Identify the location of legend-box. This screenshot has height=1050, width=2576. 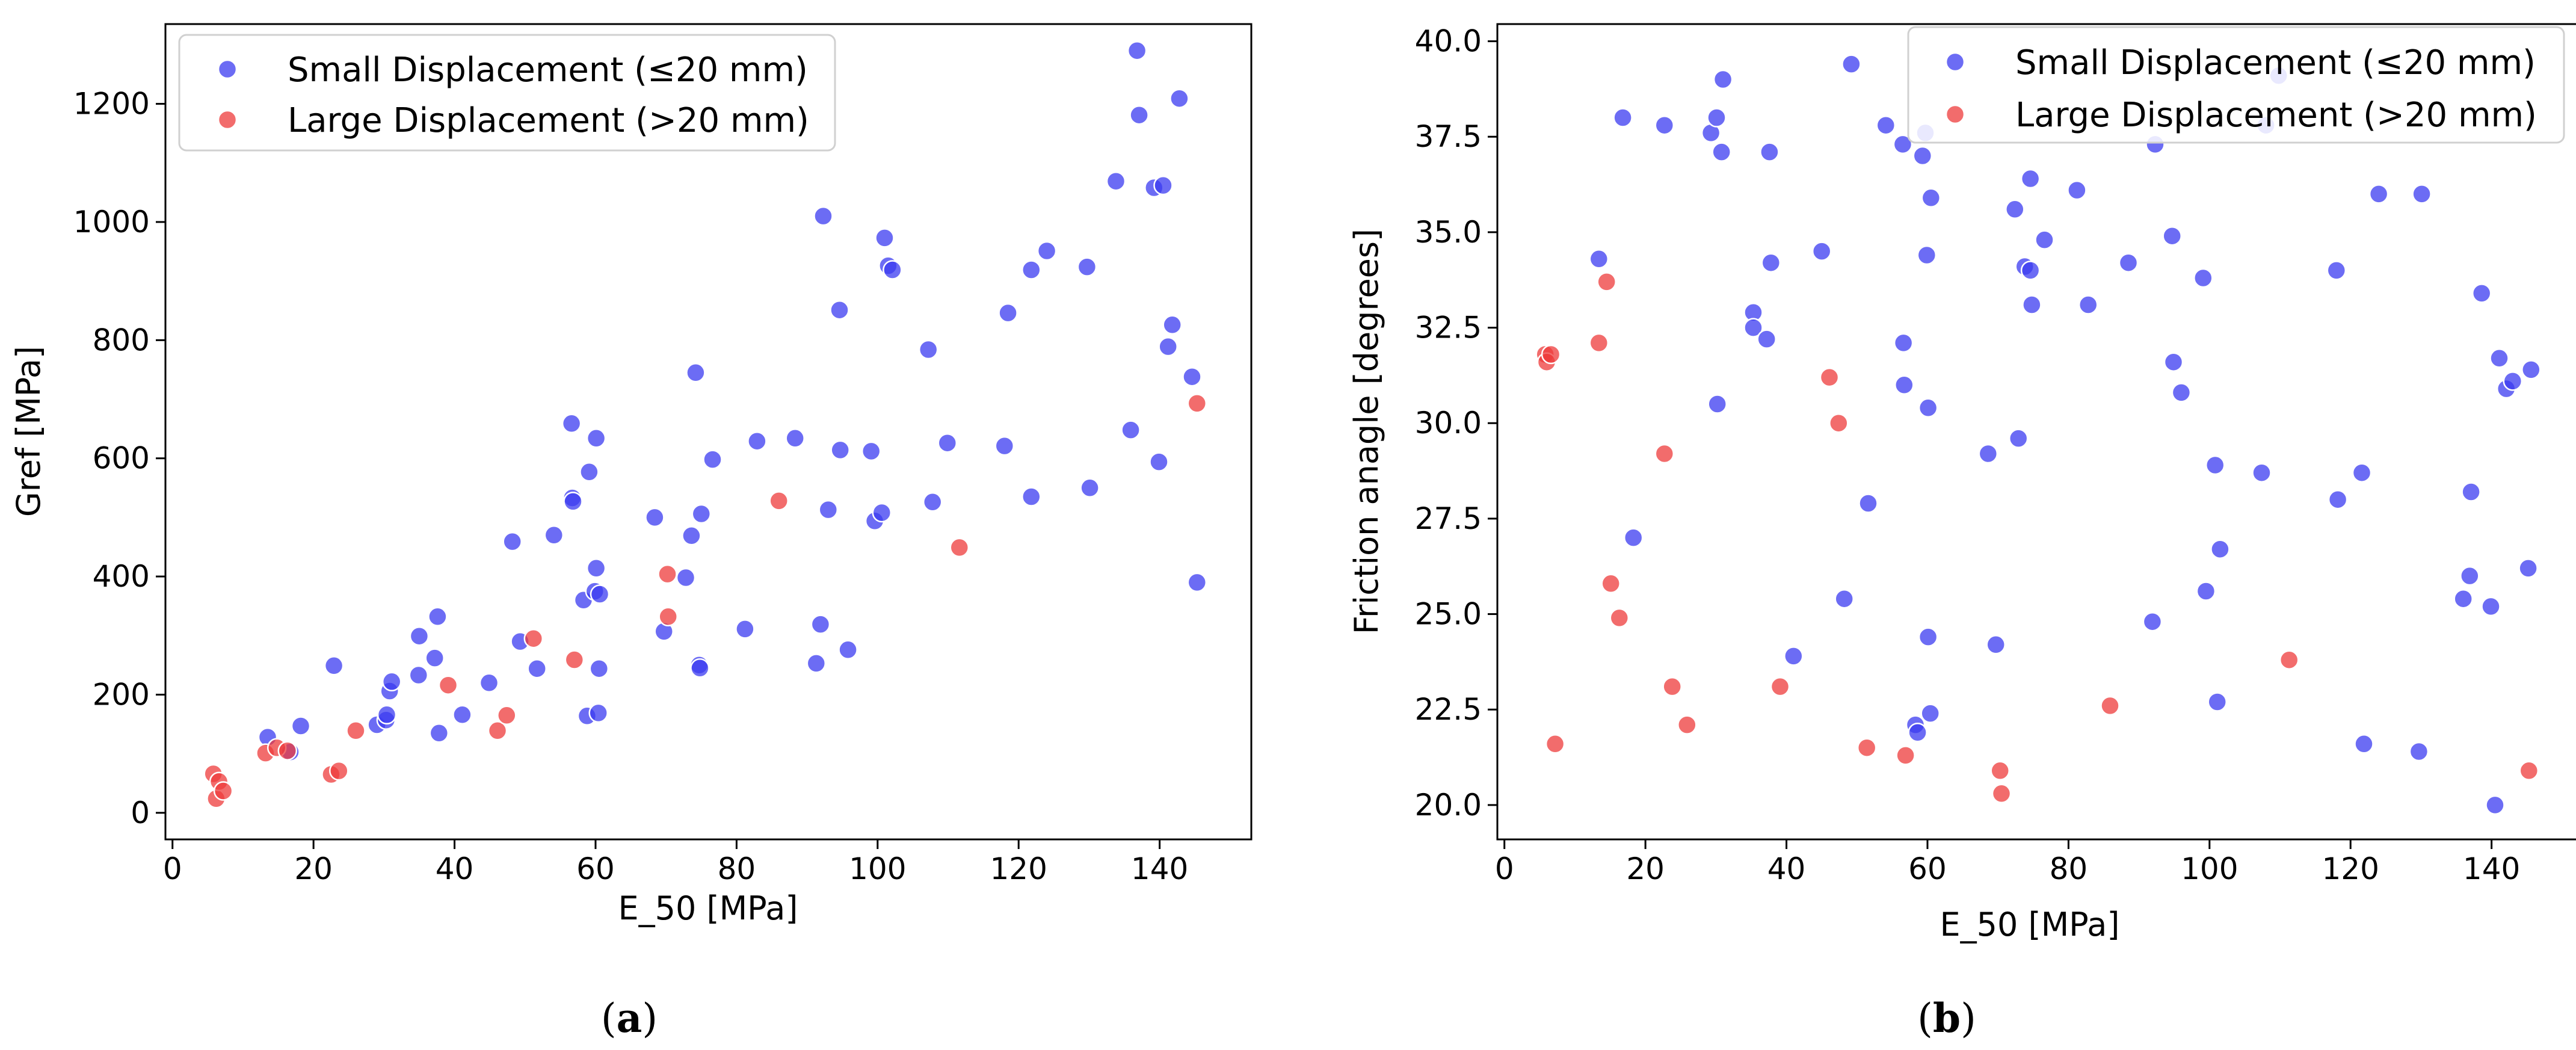
(507, 93).